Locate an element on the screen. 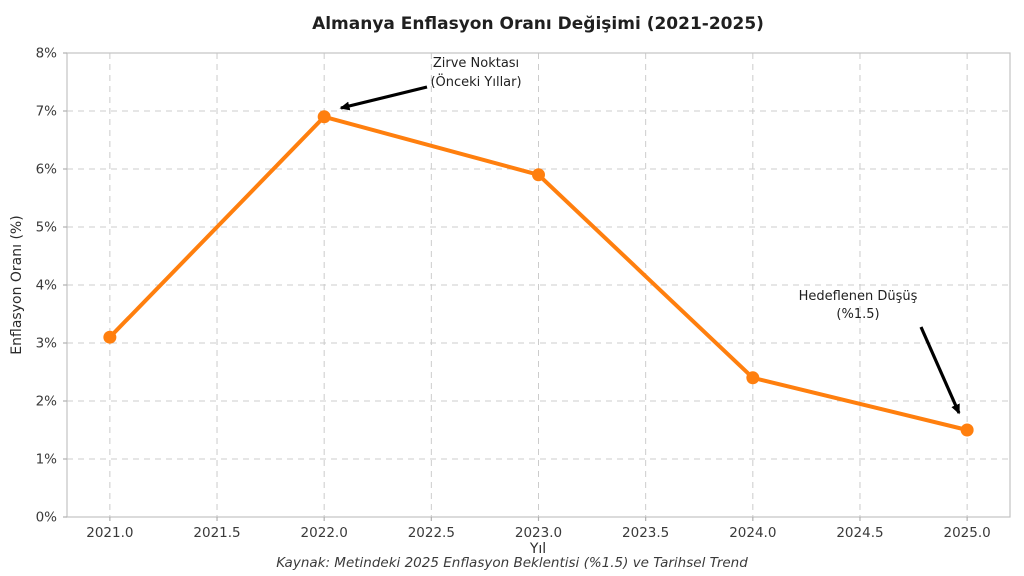 Image resolution: width=1024 pixels, height=576 pixels. y-tick-label: 6% is located at coordinates (47, 170).